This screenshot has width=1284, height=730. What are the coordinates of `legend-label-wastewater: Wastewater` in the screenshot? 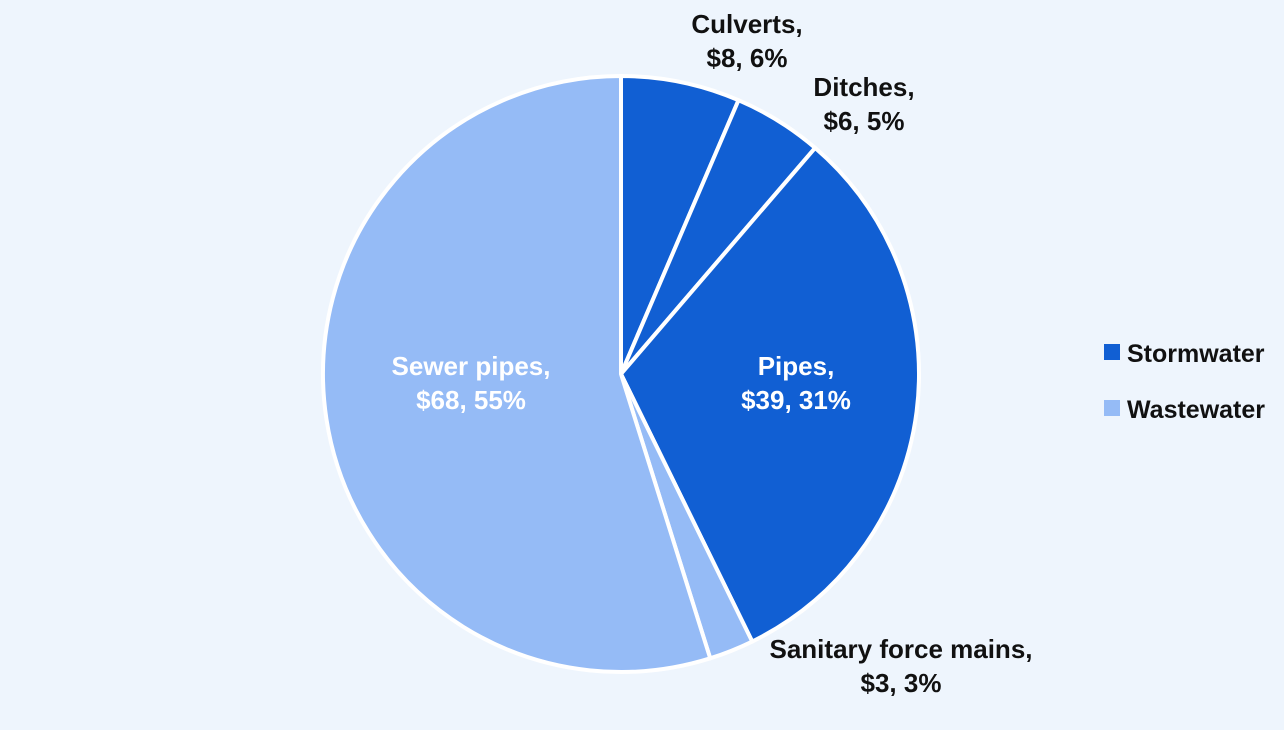 It's located at (1196, 410).